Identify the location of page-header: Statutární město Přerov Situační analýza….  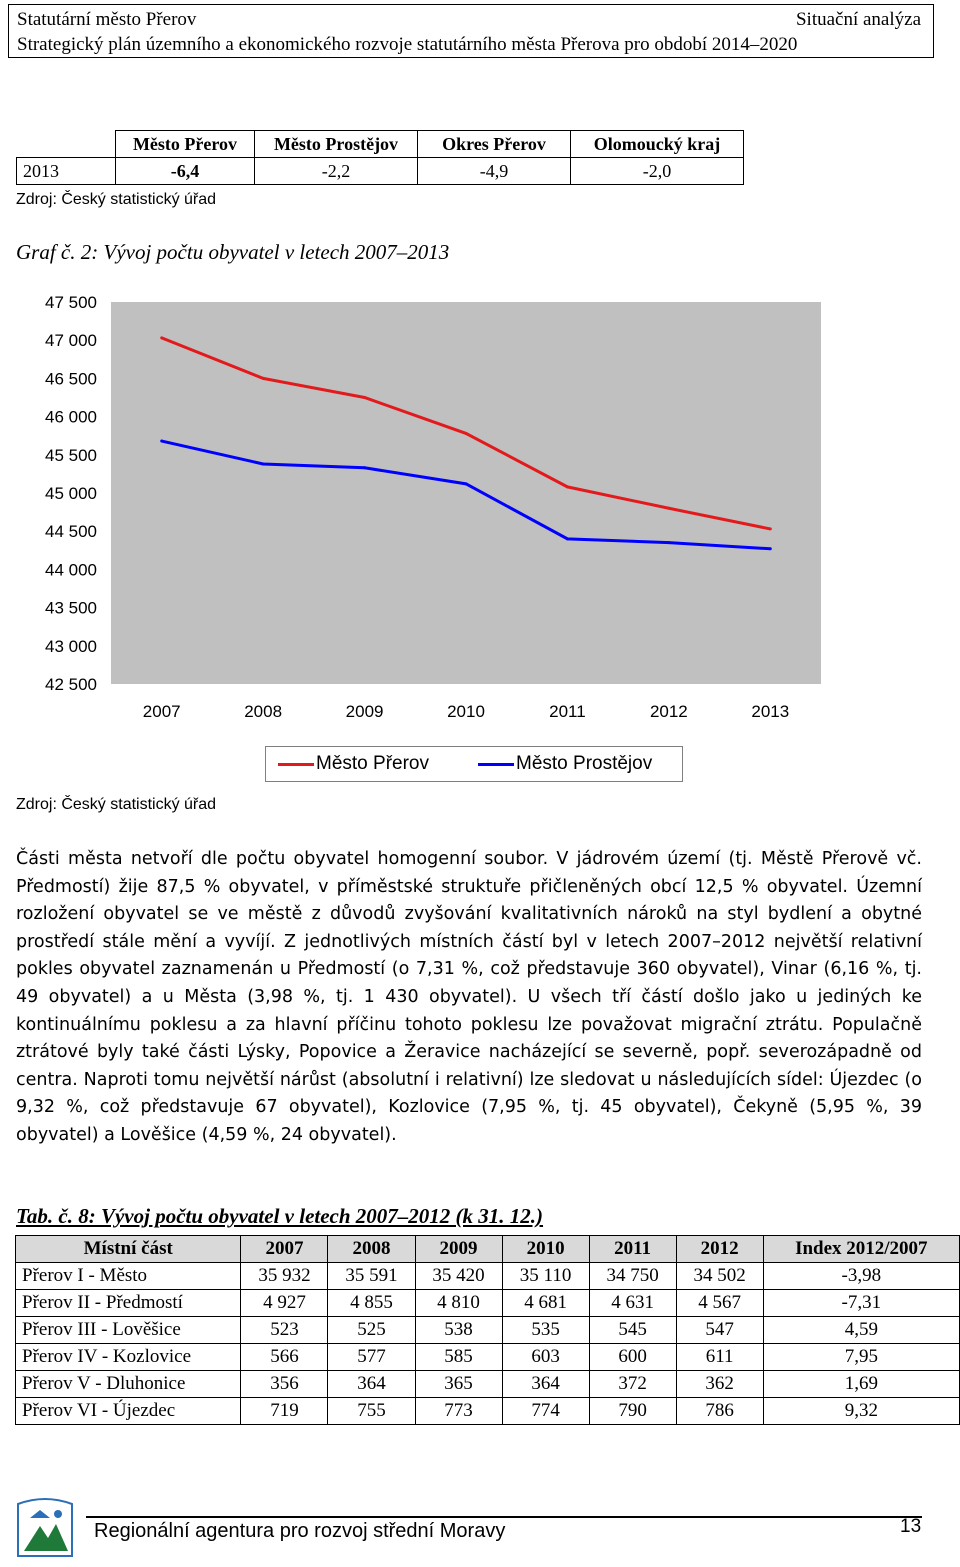
(471, 31).